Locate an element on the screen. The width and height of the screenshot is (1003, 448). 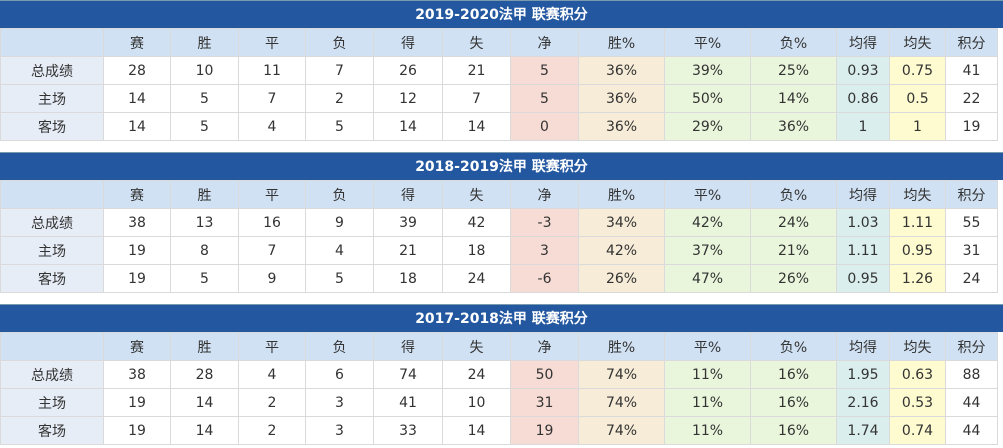
column-header: 赛 is located at coordinates (137, 346).